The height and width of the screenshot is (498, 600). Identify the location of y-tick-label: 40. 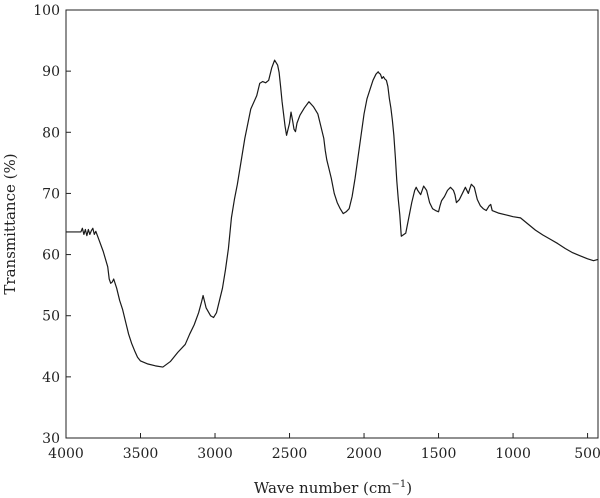
(51, 378).